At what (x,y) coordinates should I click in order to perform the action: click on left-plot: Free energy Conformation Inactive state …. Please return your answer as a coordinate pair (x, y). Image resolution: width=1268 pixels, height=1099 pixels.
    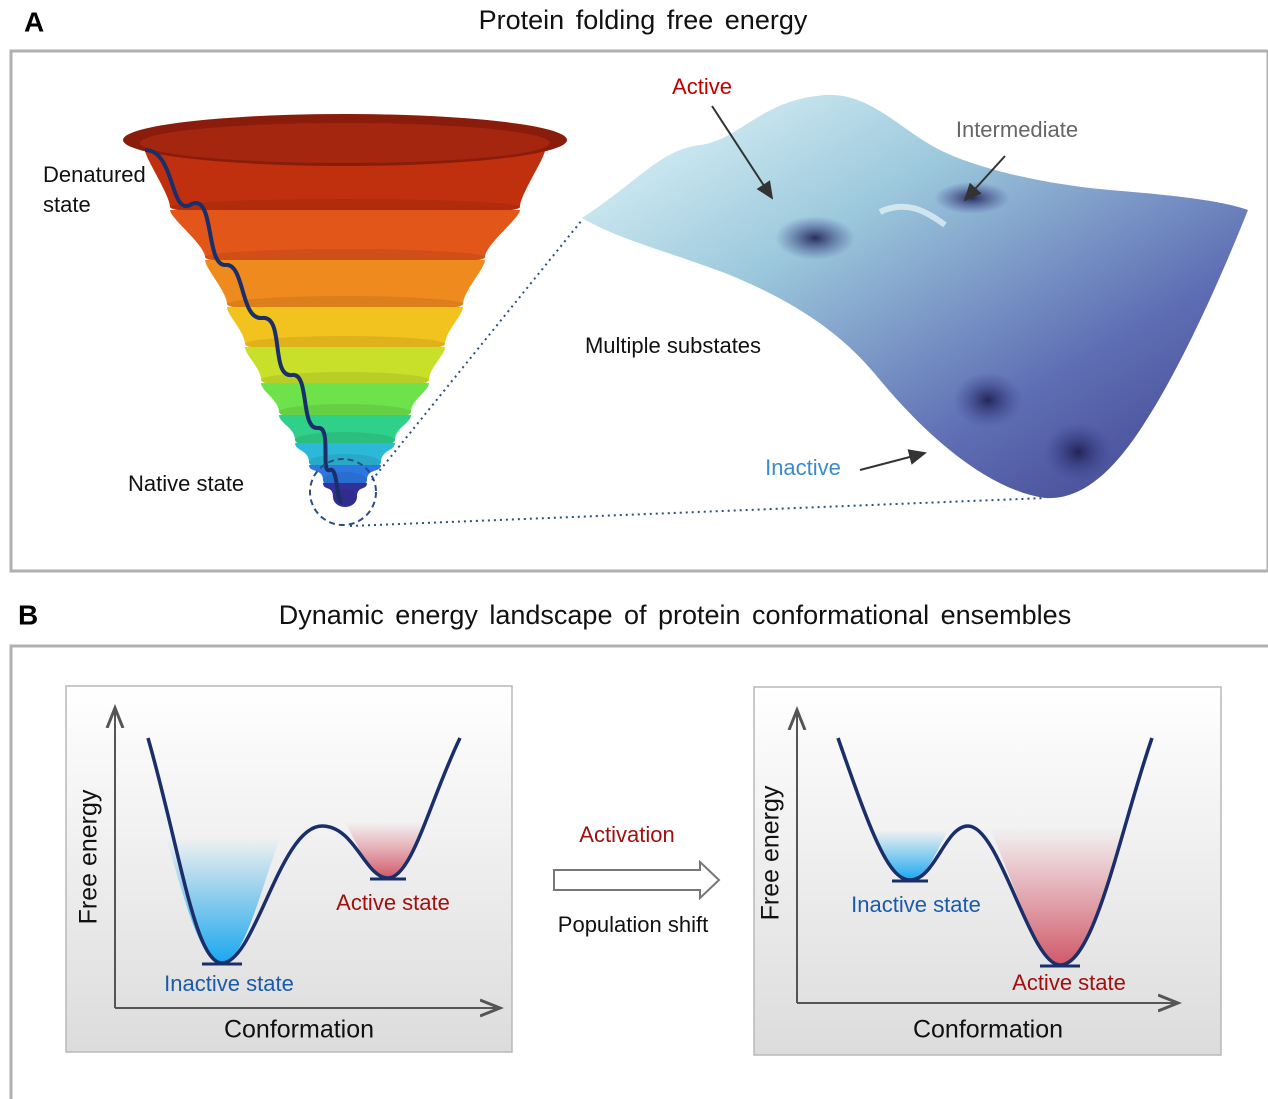
    Looking at the image, I should click on (289, 869).